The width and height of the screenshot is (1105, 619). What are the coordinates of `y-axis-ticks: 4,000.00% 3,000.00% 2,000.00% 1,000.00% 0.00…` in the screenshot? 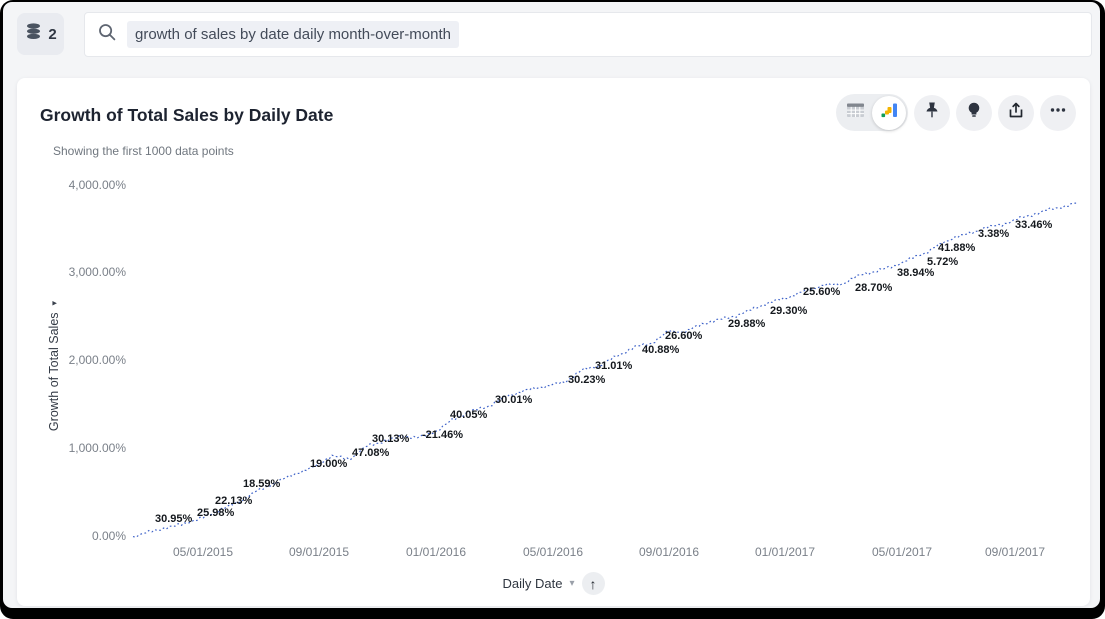 It's located at (73, 342).